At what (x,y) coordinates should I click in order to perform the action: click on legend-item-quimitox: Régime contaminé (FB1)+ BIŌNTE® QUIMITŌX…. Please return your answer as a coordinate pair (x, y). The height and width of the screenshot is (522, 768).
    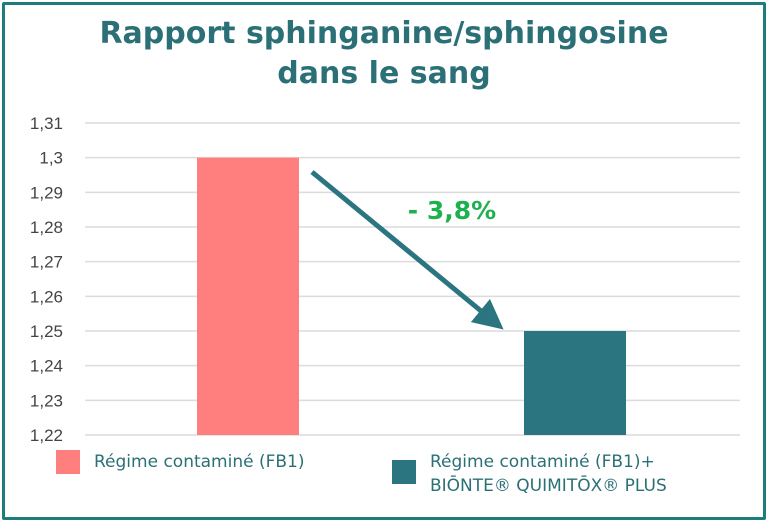
    Looking at the image, I should click on (529, 474).